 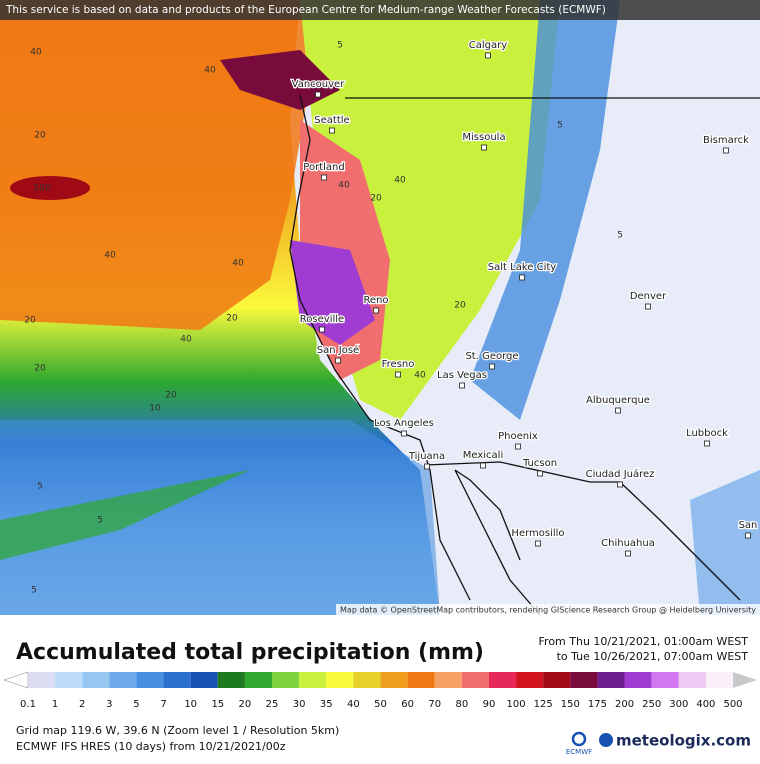 I want to click on precip-east, so click(x=725, y=542).